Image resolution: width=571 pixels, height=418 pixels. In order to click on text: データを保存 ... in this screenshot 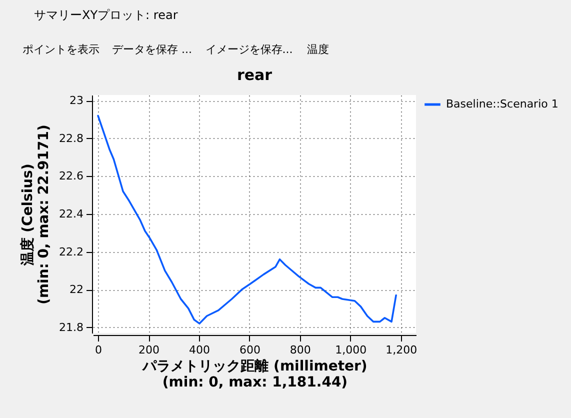, I will do `click(152, 49)`.